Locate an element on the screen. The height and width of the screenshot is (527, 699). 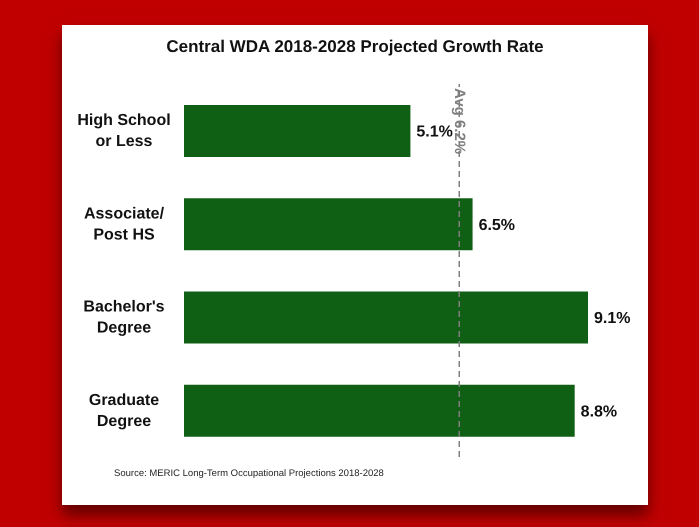
y-tick-label: Associate/ Post HS is located at coordinates (124, 223).